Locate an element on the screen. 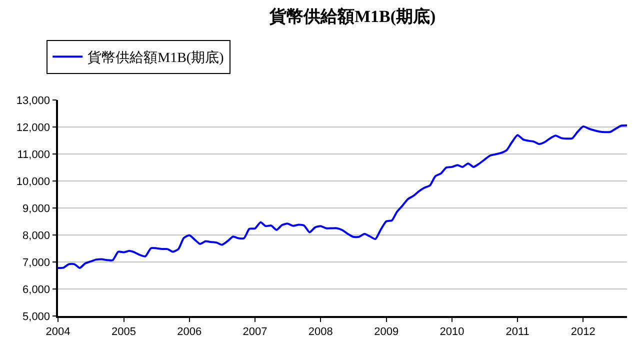 The width and height of the screenshot is (641, 342). chart-title: 貨幣供給額M1B(期底) is located at coordinates (352, 16).